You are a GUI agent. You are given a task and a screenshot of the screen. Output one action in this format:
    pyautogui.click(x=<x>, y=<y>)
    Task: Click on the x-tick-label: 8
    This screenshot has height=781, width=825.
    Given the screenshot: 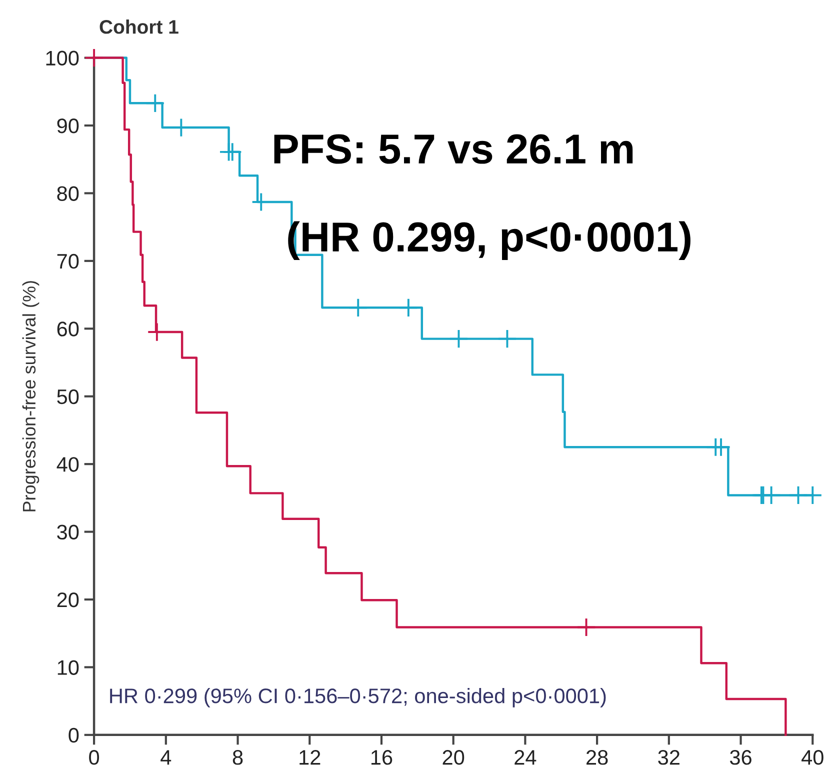 What is the action you would take?
    pyautogui.click(x=237, y=757)
    